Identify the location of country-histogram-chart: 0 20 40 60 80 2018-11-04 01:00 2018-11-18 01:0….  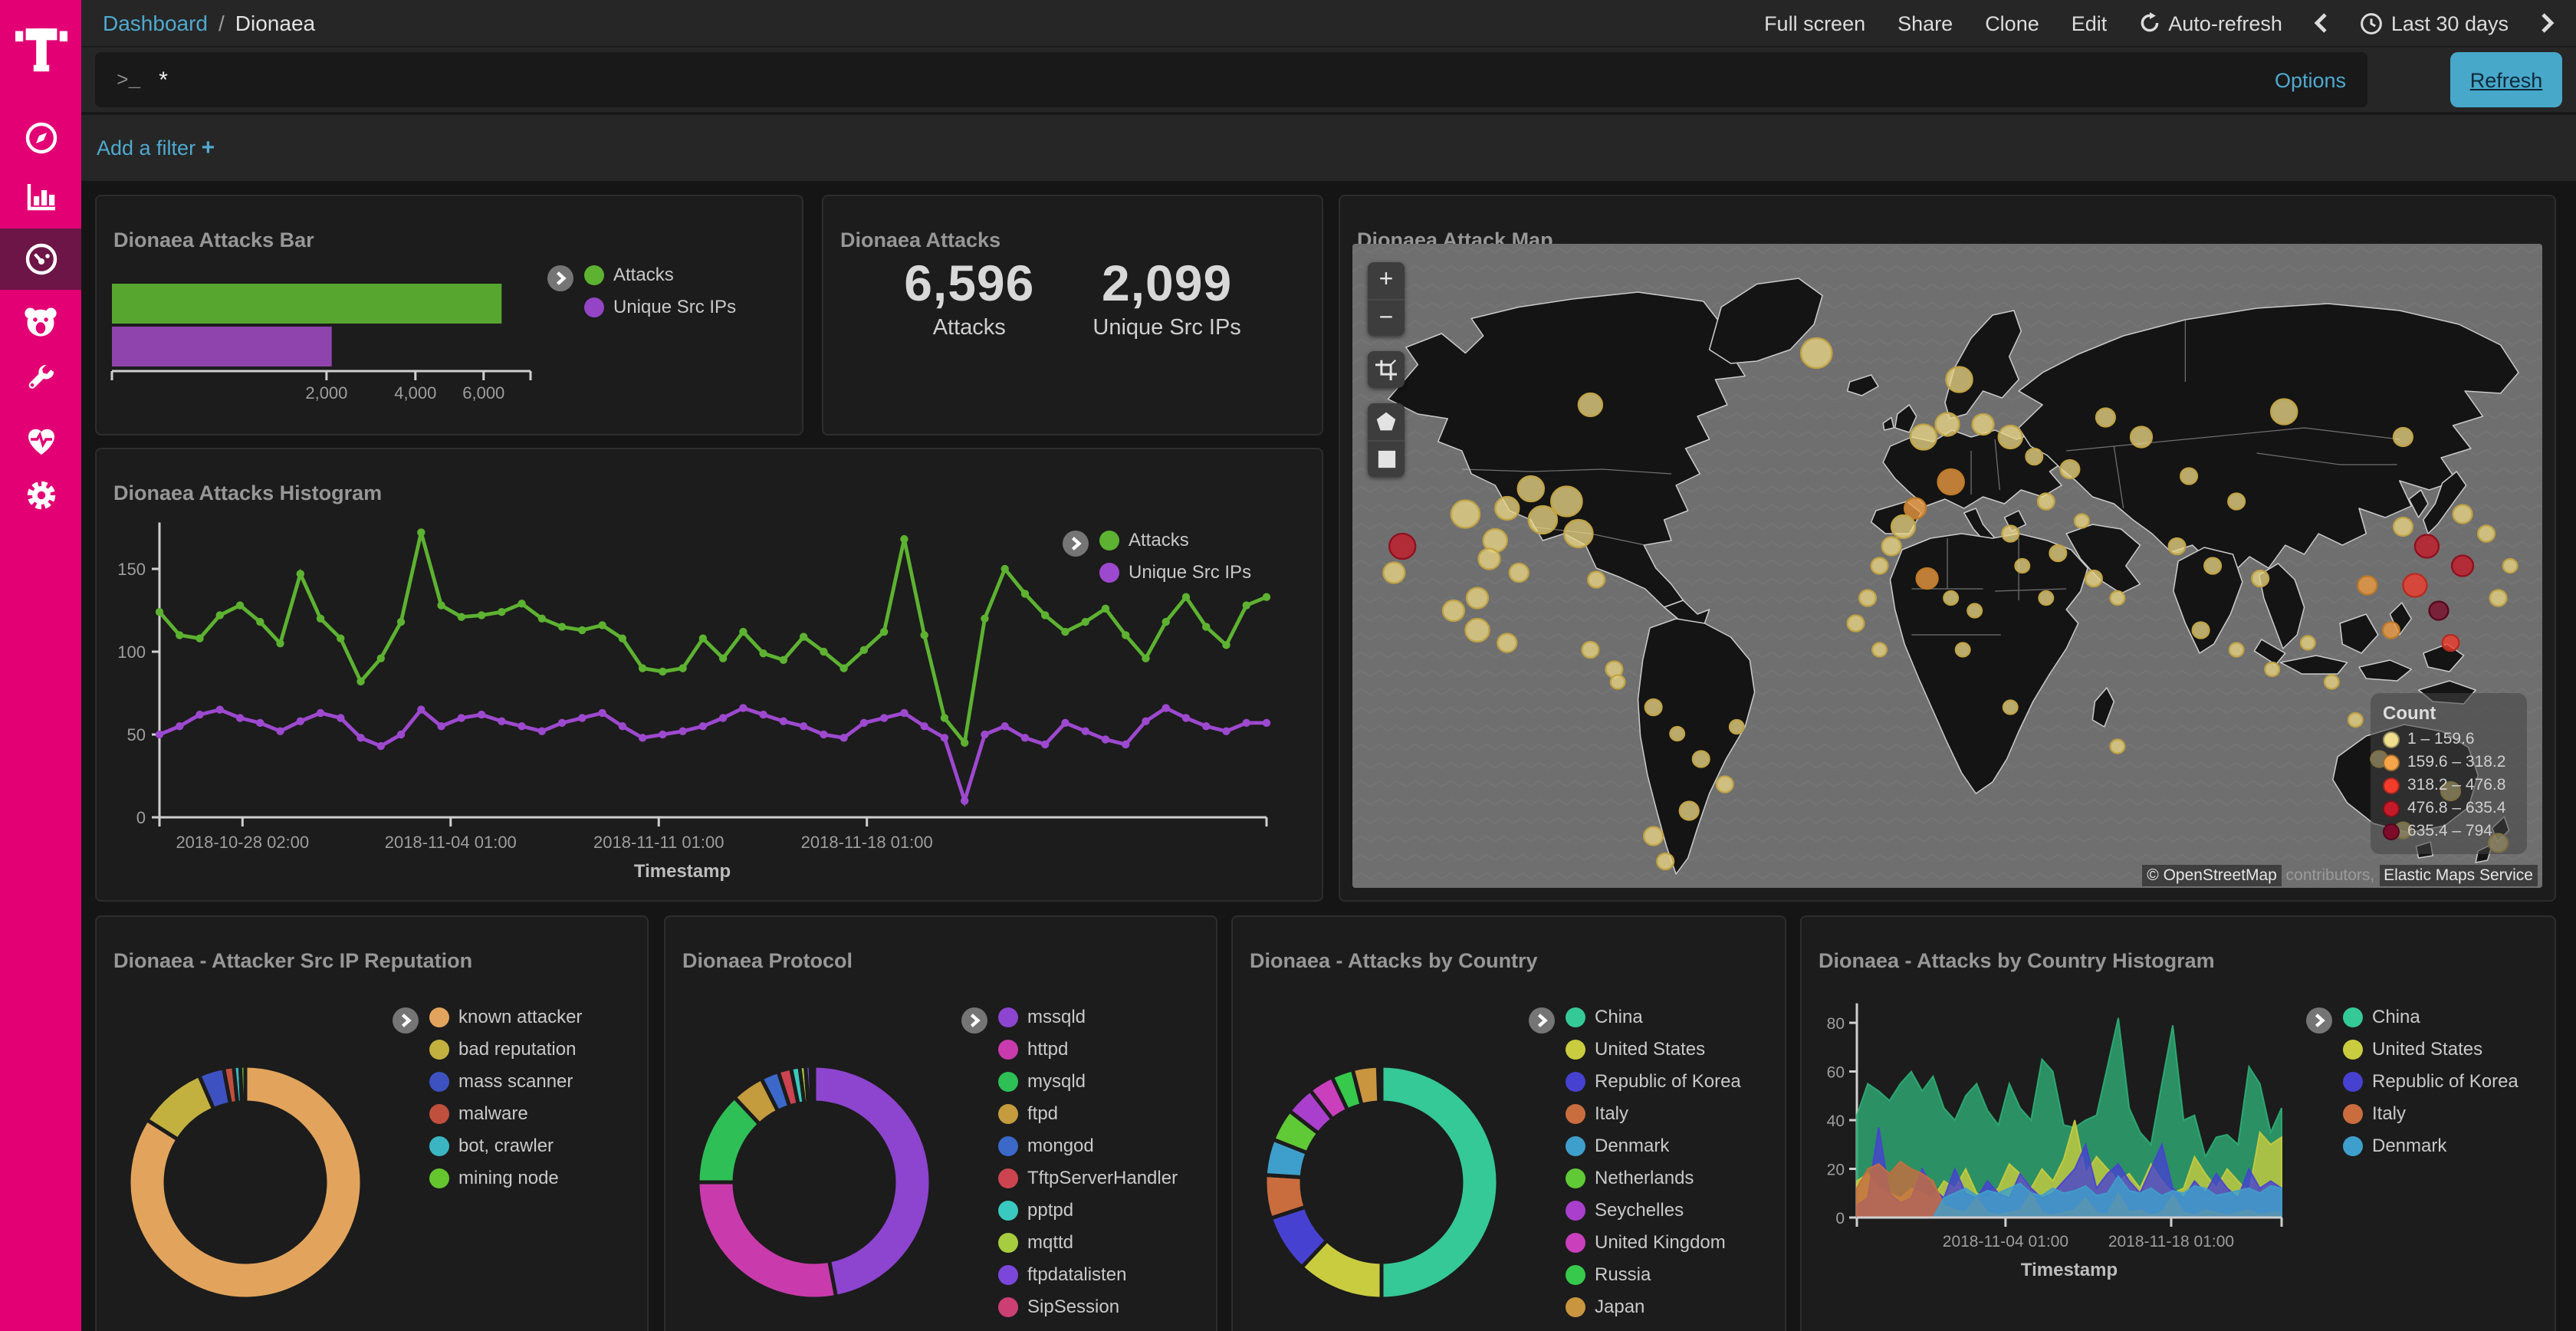
(2179, 1124).